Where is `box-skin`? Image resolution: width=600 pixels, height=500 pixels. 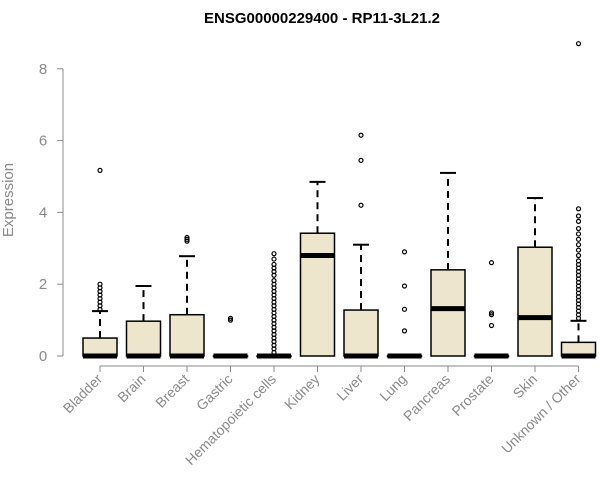 box-skin is located at coordinates (535, 277).